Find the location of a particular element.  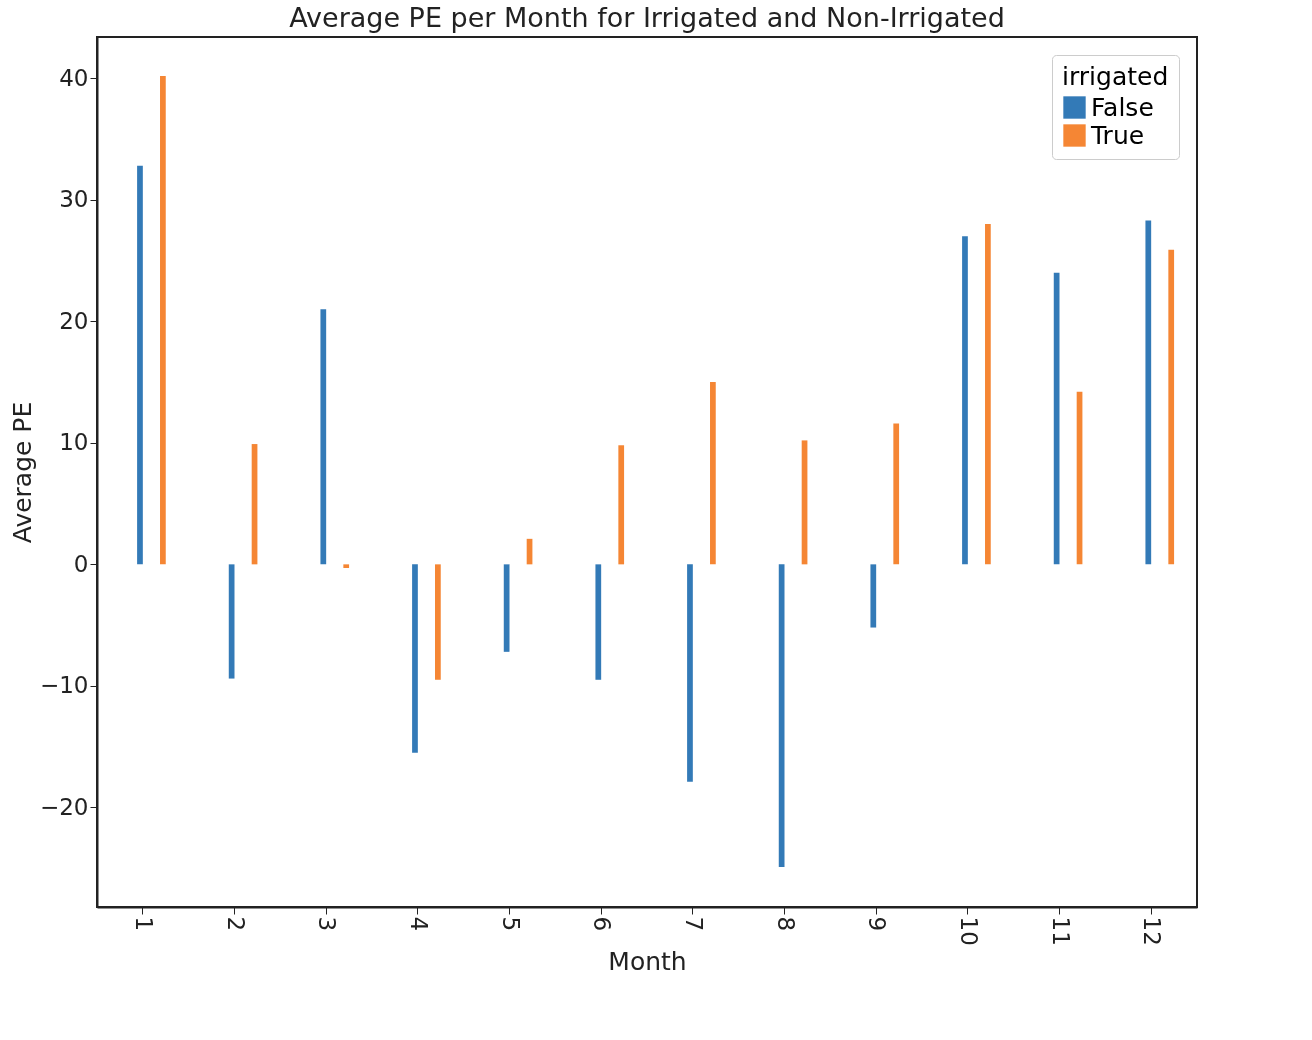

y-tick-label: 0 is located at coordinates (81, 563).